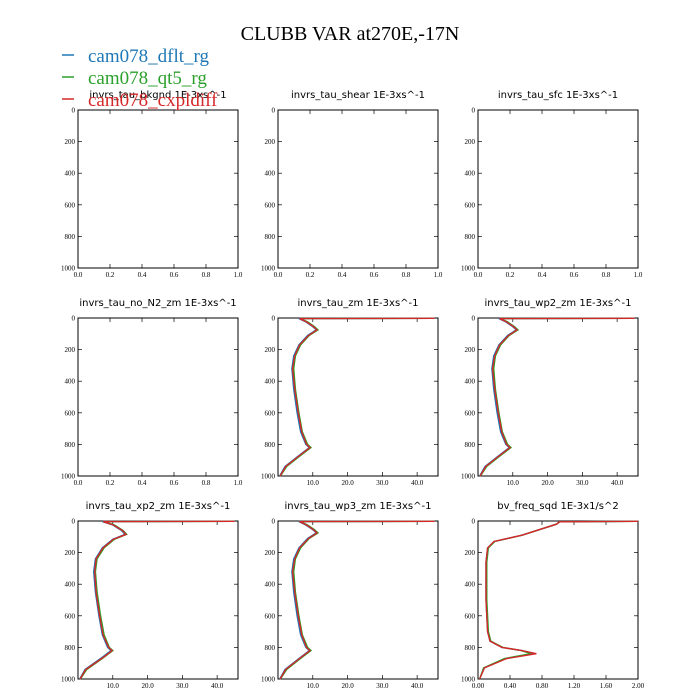 The height and width of the screenshot is (700, 700). What do you see at coordinates (470, 553) in the screenshot?
I see `ytick-label-8-1: 200` at bounding box center [470, 553].